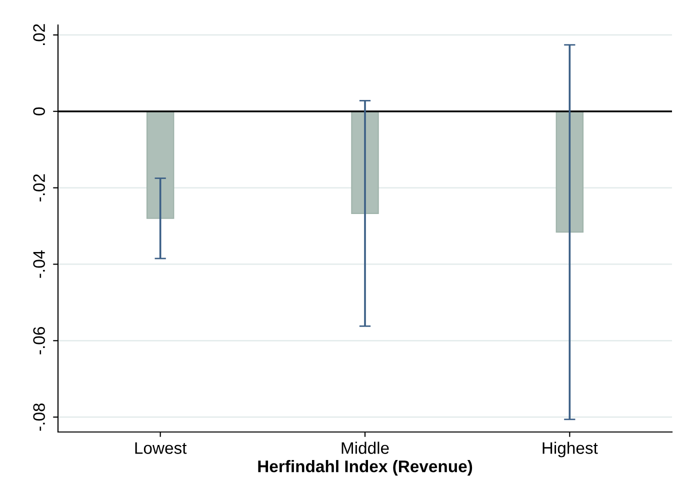 This screenshot has height=479, width=678. Describe the element at coordinates (39, 264) in the screenshot. I see `y-tick-label: -.04` at that location.